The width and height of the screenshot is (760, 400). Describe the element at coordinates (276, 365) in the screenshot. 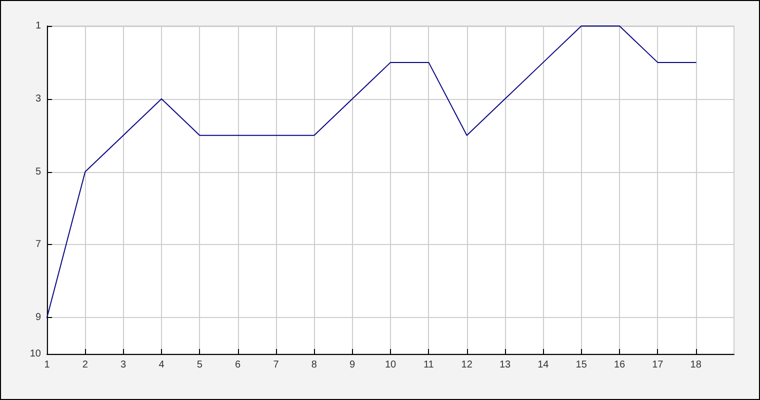

I see `x-tick-label: 7` at that location.